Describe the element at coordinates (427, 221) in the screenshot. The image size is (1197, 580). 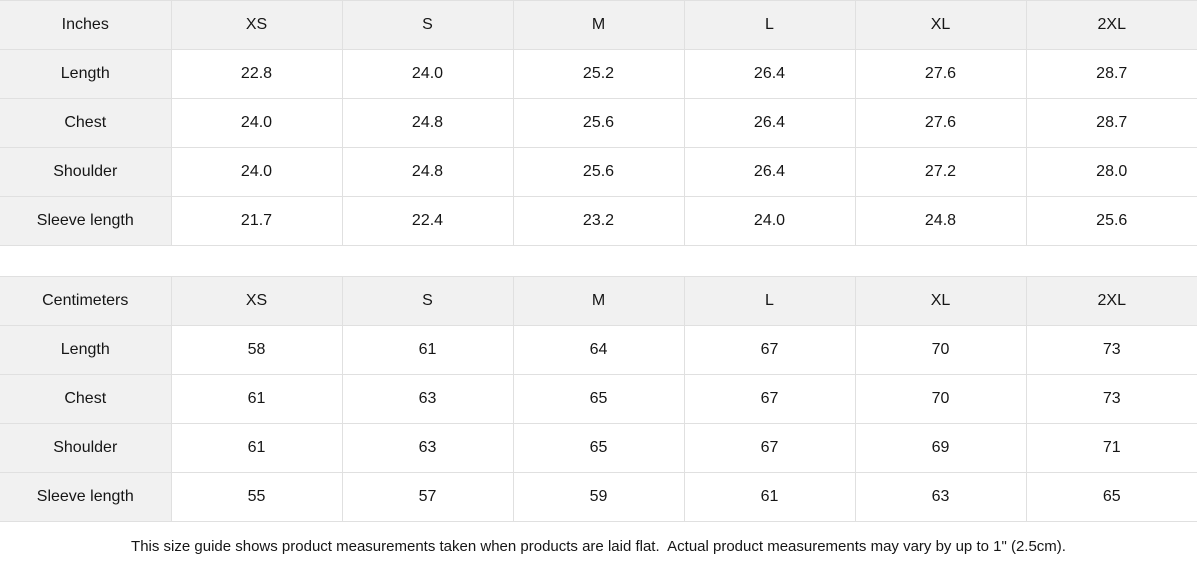
I see `measurement-value-cell: 22.4` at that location.